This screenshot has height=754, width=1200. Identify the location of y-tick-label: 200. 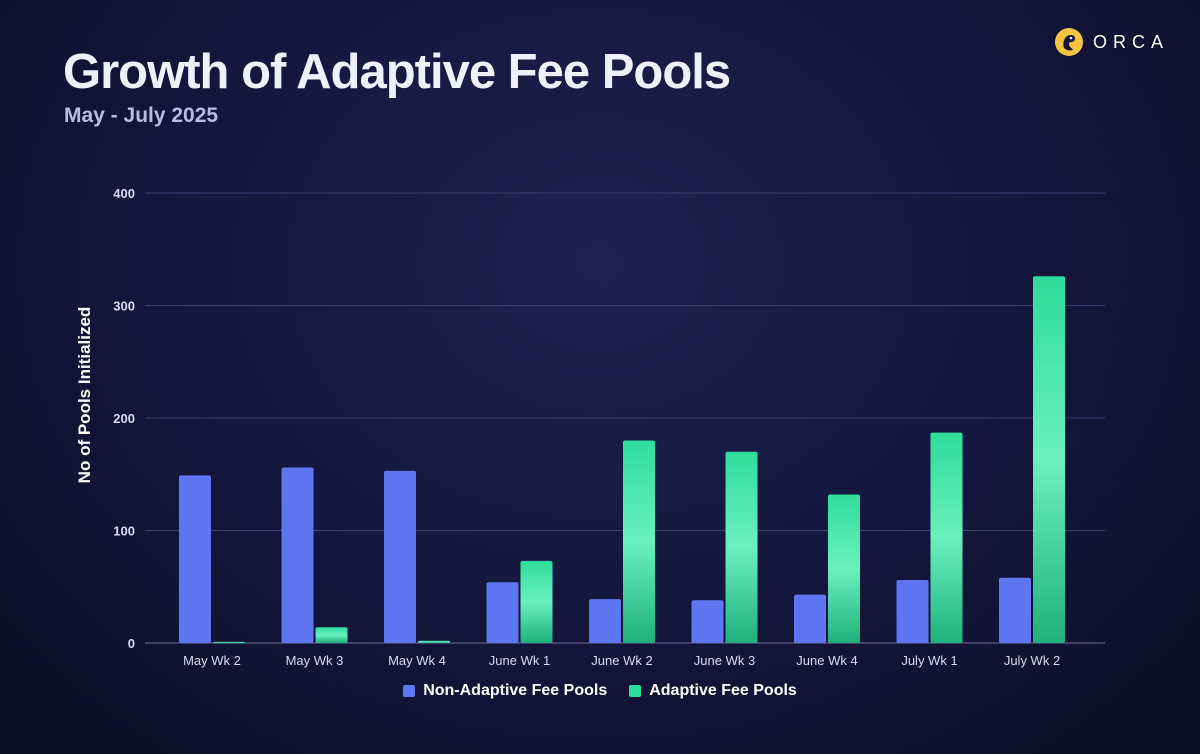
(124, 418).